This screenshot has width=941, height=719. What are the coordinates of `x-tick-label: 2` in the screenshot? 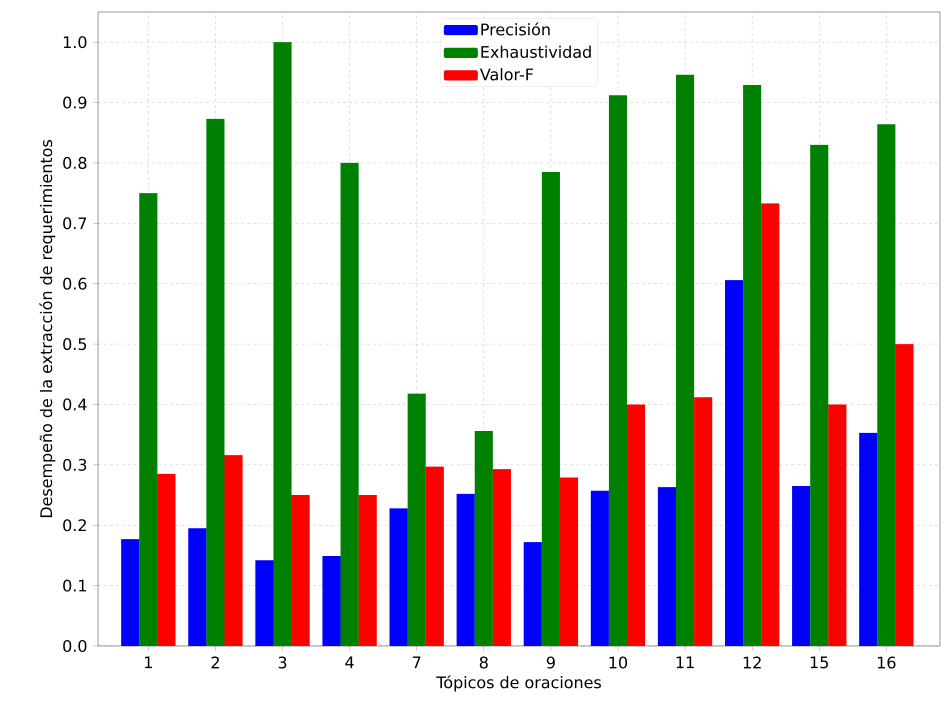 It's located at (215, 662).